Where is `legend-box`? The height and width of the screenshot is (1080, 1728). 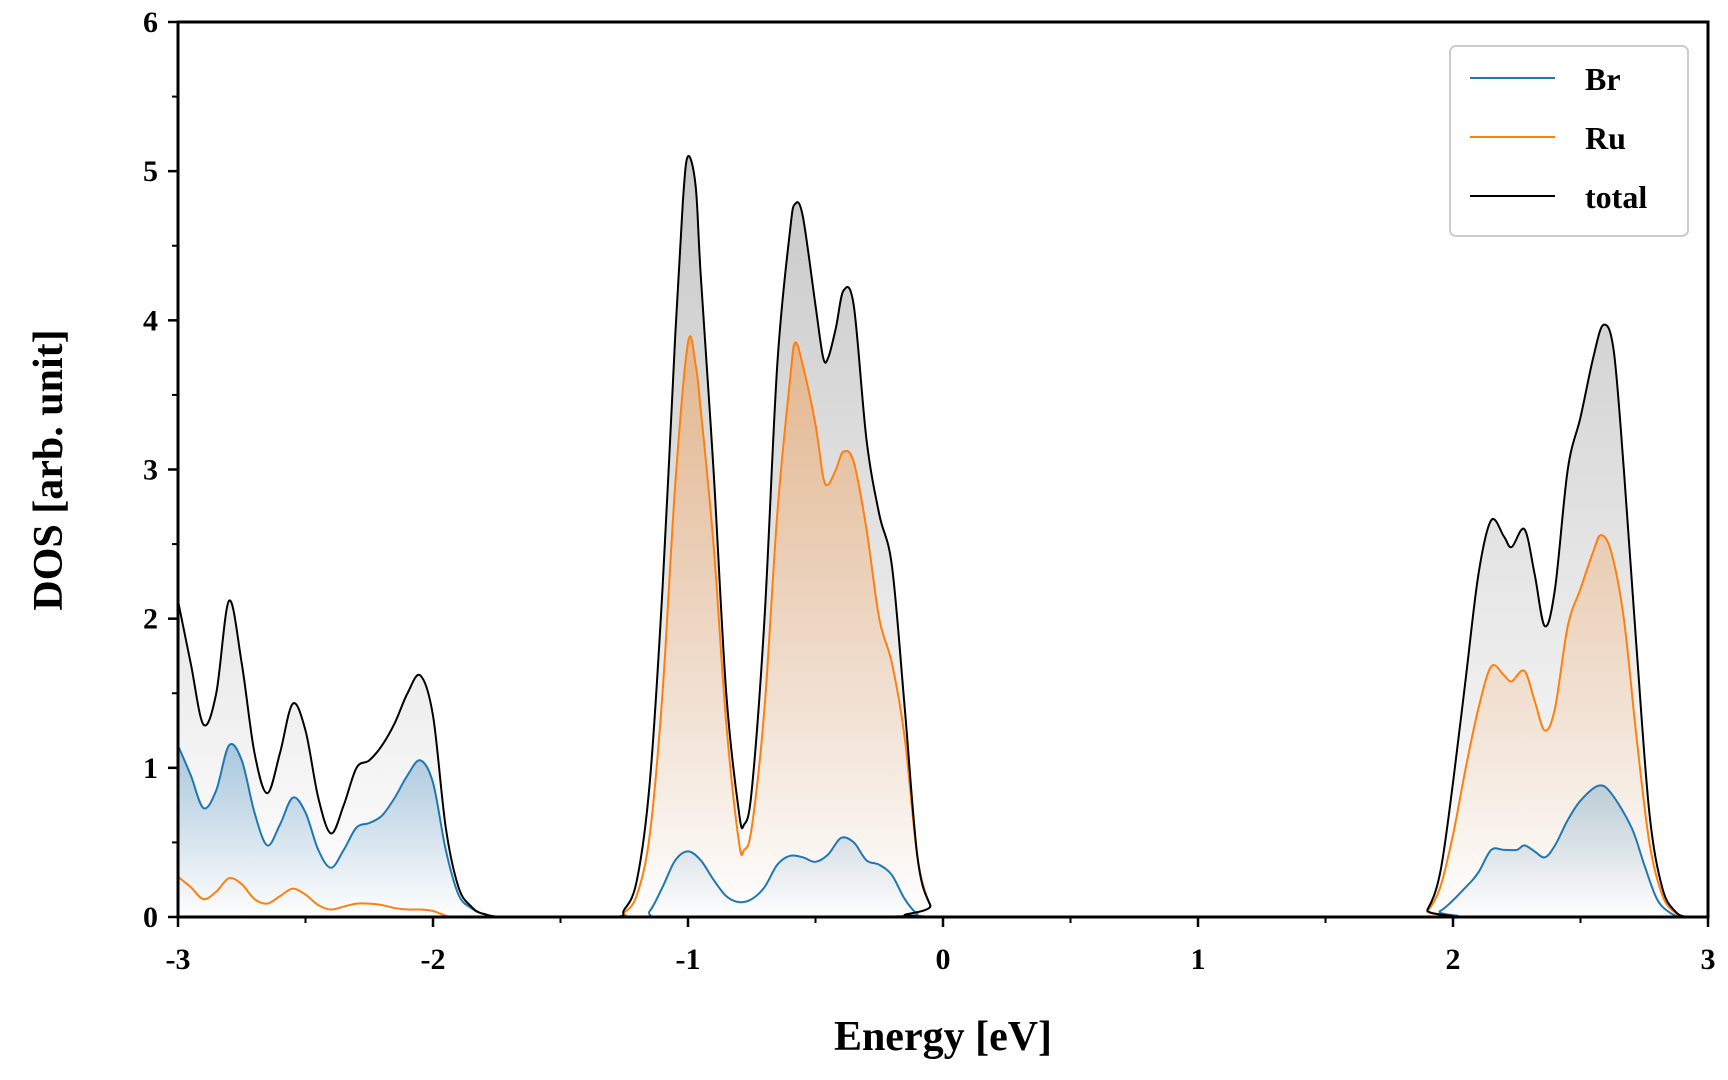 legend-box is located at coordinates (1569, 141).